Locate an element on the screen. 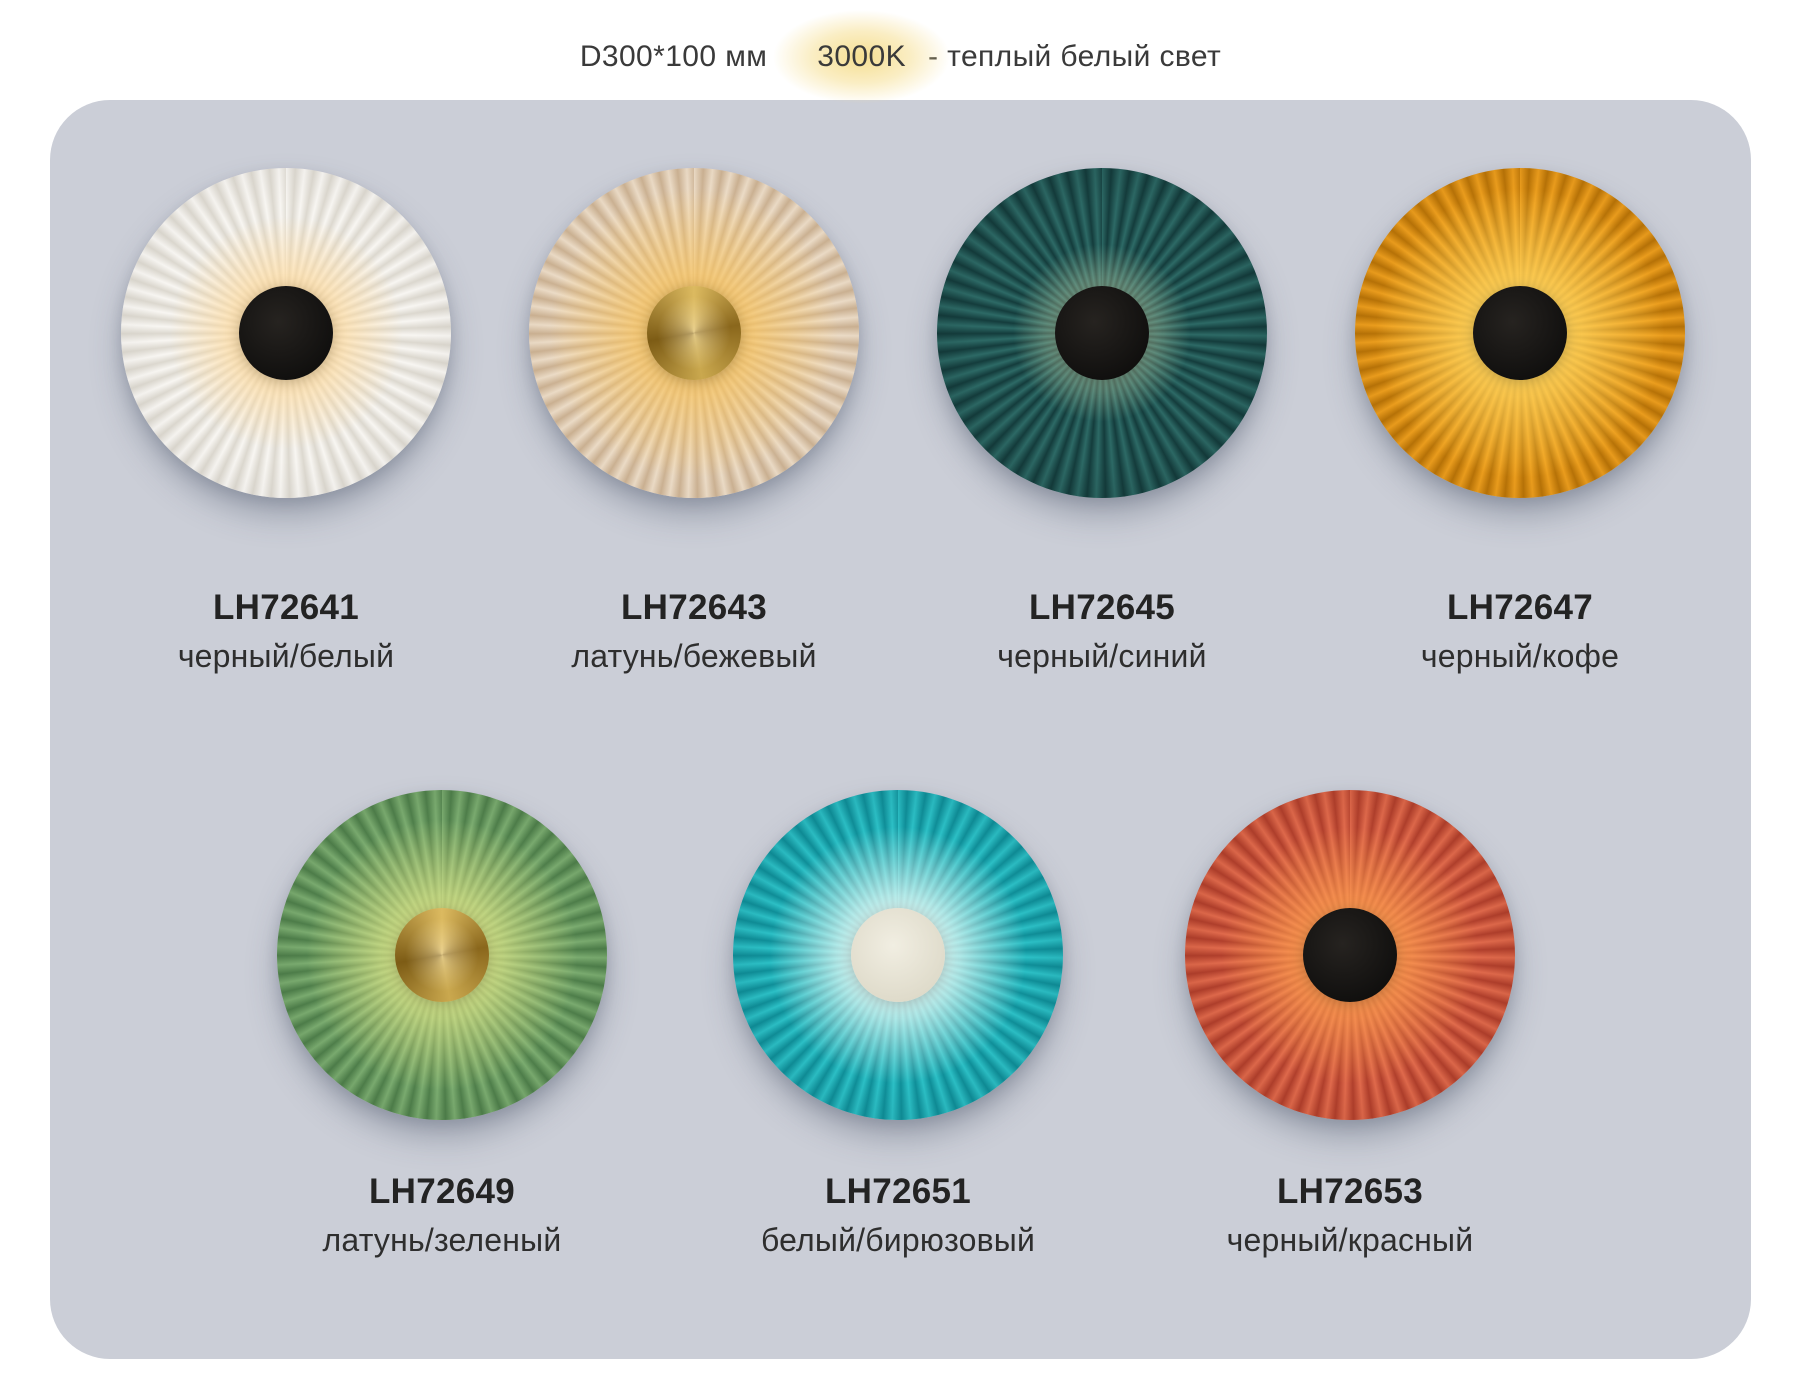 The image size is (1801, 1400). light-temperature-label: 3000K - теплый белый свет is located at coordinates (997, 57).